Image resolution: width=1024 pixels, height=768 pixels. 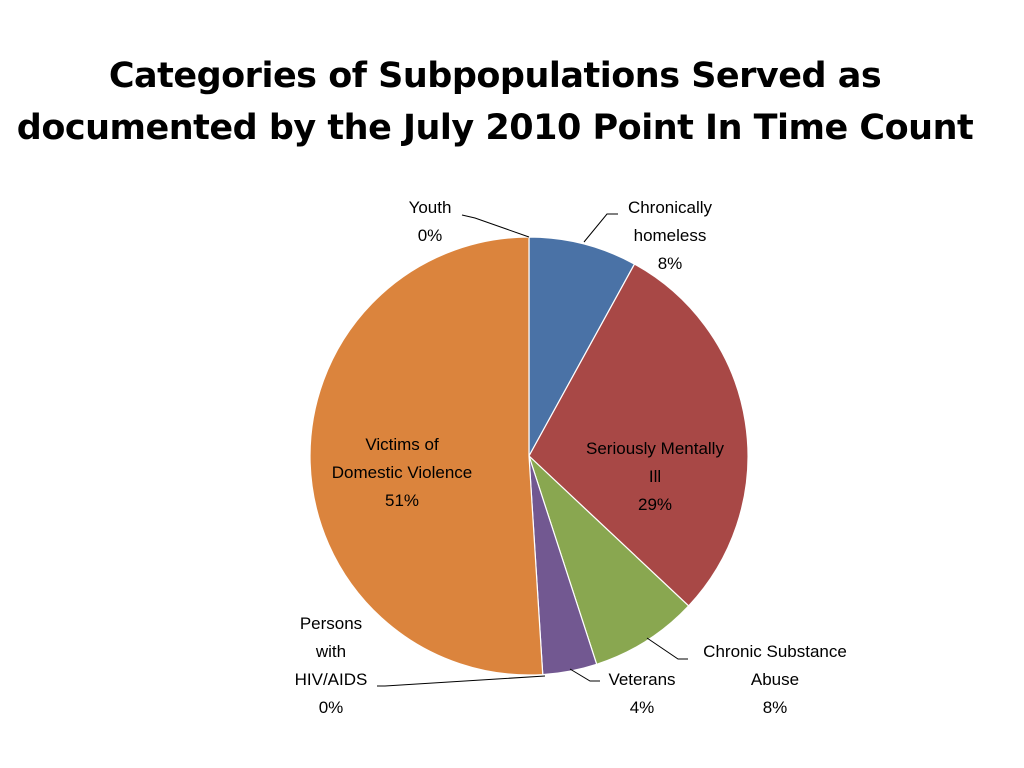 What do you see at coordinates (430, 207) in the screenshot?
I see `slice-label-youth-line-1: Youth` at bounding box center [430, 207].